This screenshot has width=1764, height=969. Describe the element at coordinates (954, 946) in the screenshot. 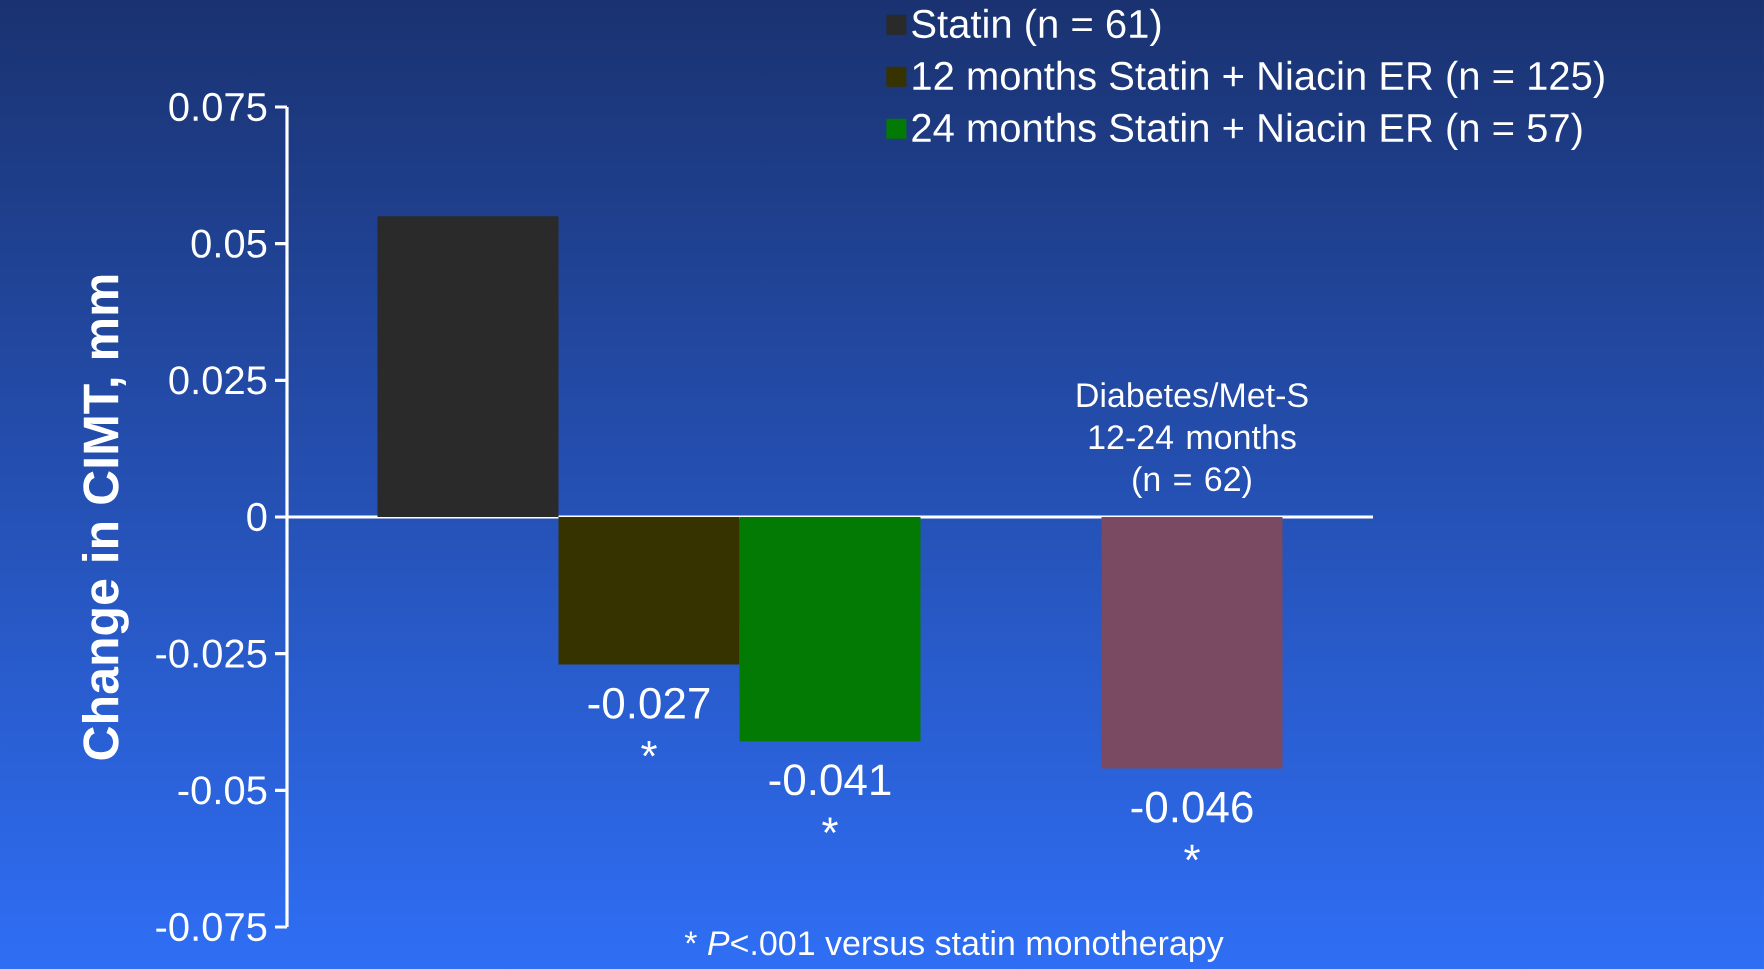

I see `text: *P<.001 versus statin monotherapy` at that location.